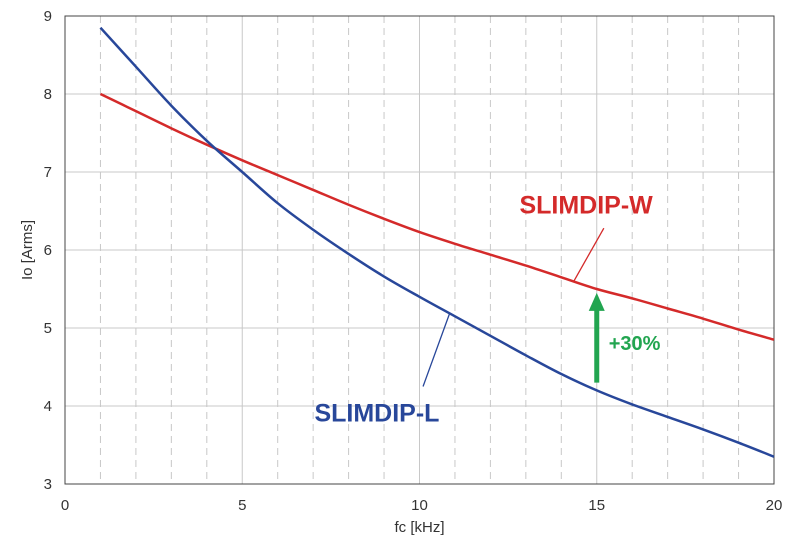  I want to click on y-tick-label: 4, so click(48, 406).